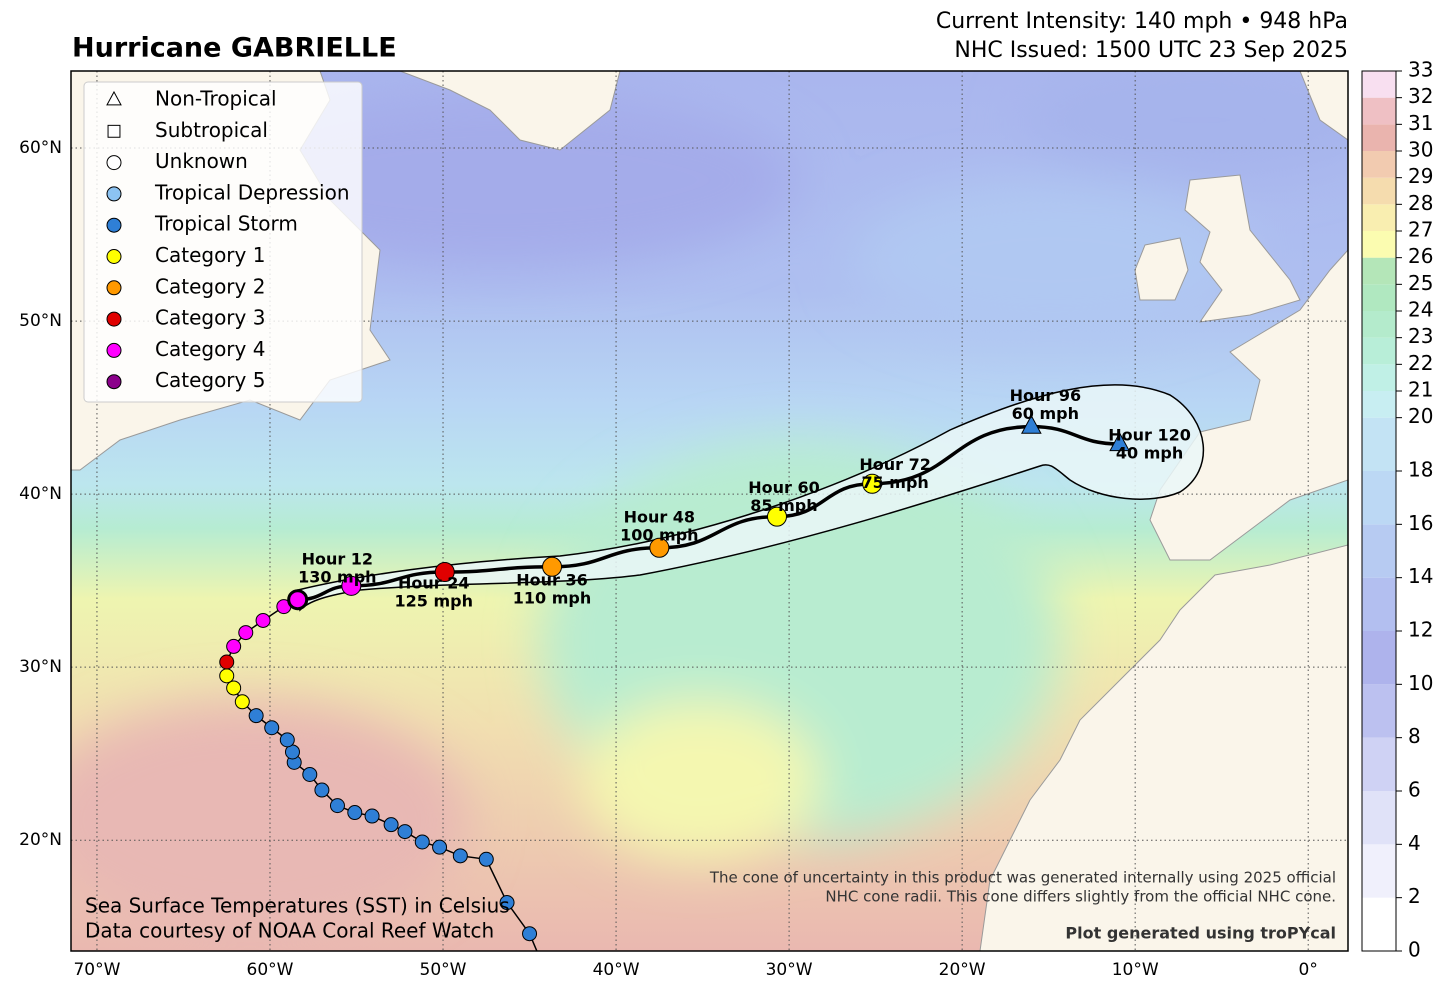  I want to click on forecast-hour: Hour 12, so click(338, 558).